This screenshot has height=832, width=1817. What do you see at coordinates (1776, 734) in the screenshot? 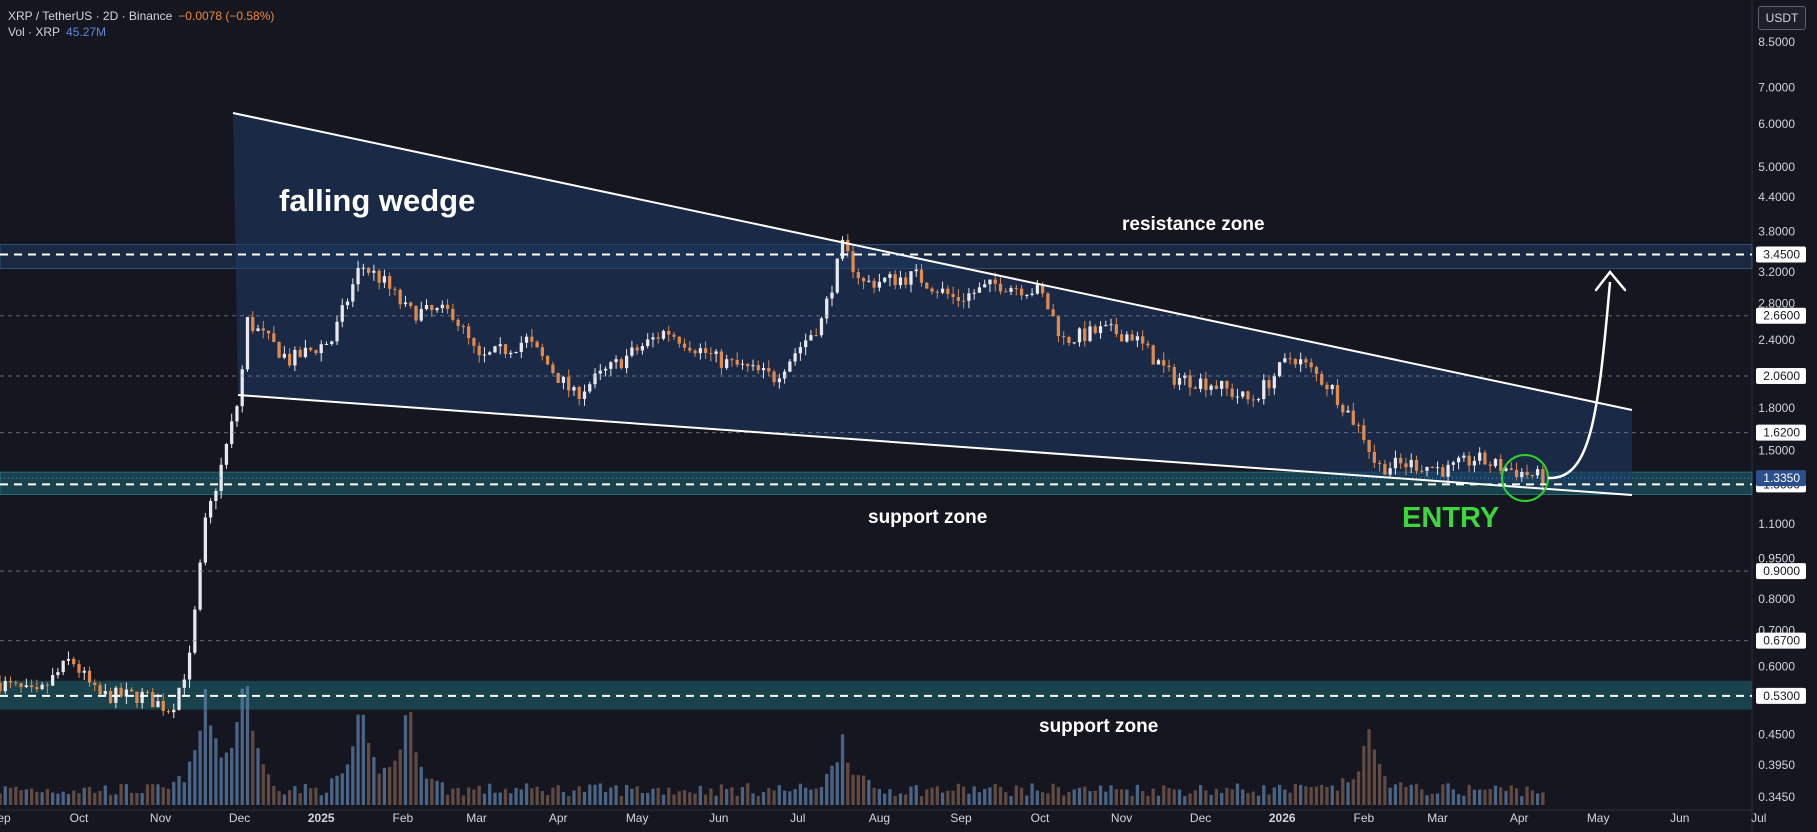
I see `y-tick-label: 0.4500` at bounding box center [1776, 734].